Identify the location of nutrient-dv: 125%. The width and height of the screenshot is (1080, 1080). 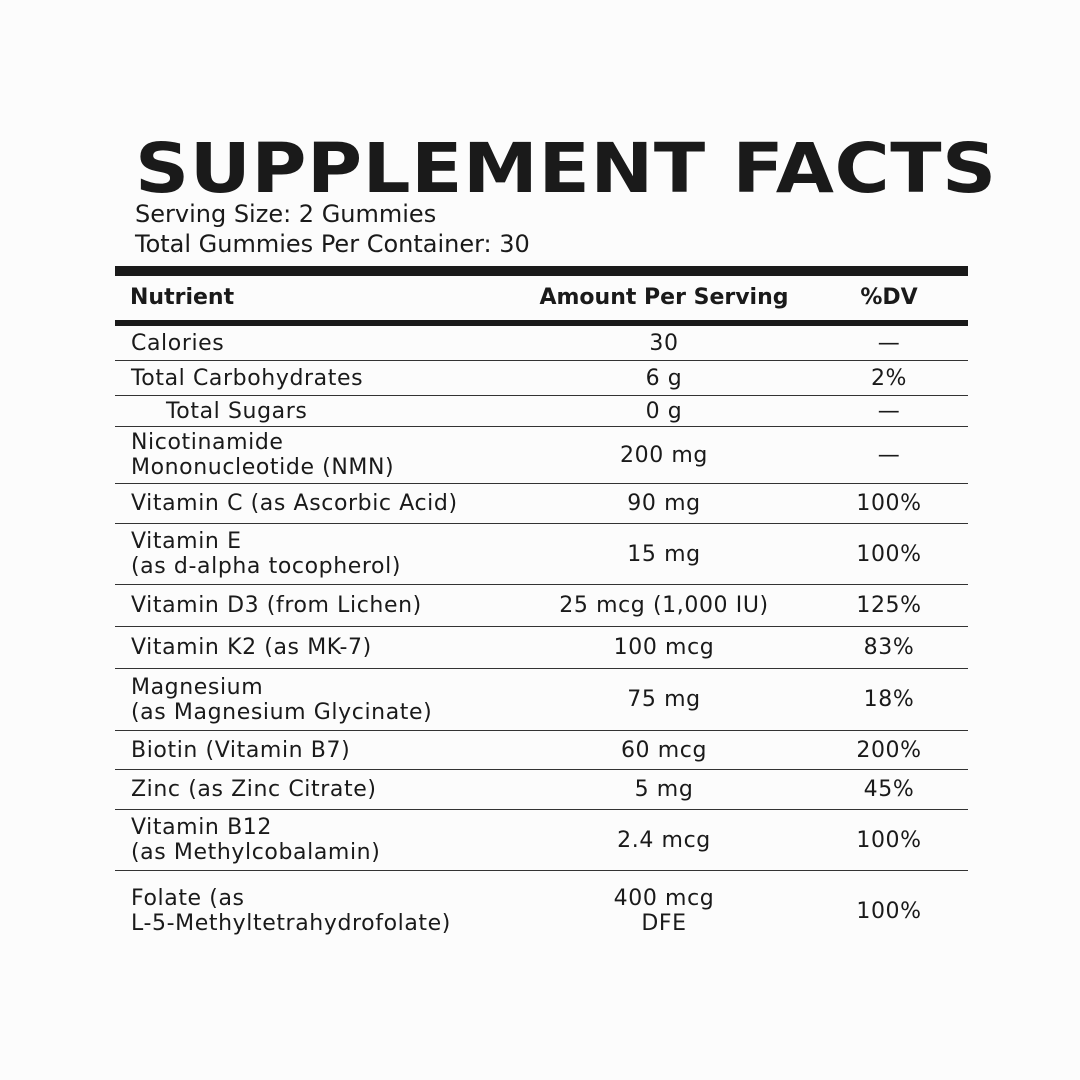
(889, 605).